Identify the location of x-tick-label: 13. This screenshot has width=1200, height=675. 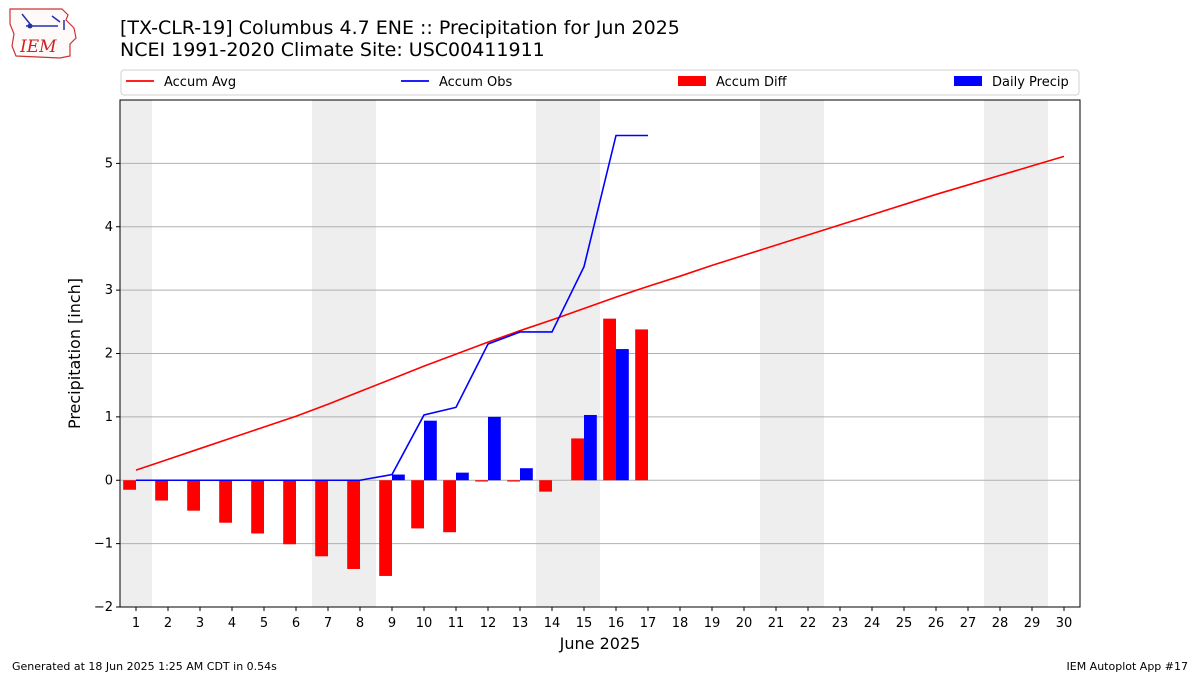
(520, 623).